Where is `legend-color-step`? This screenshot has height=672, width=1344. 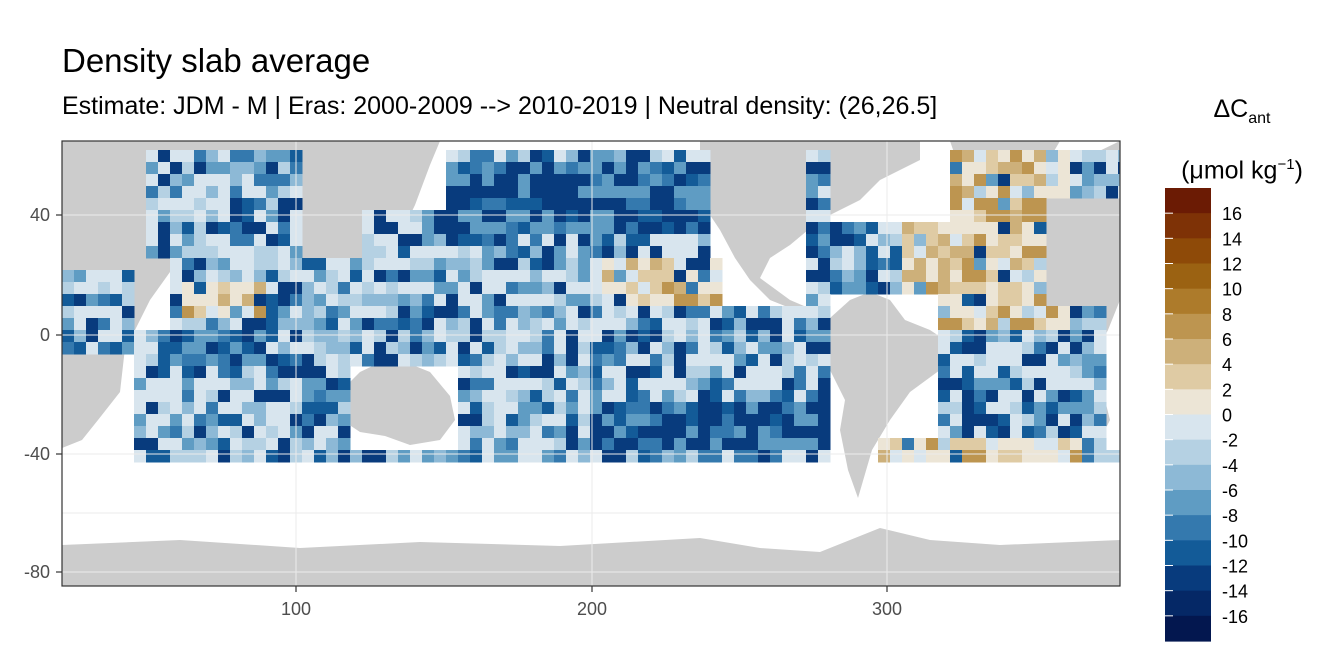 legend-color-step is located at coordinates (1188, 427).